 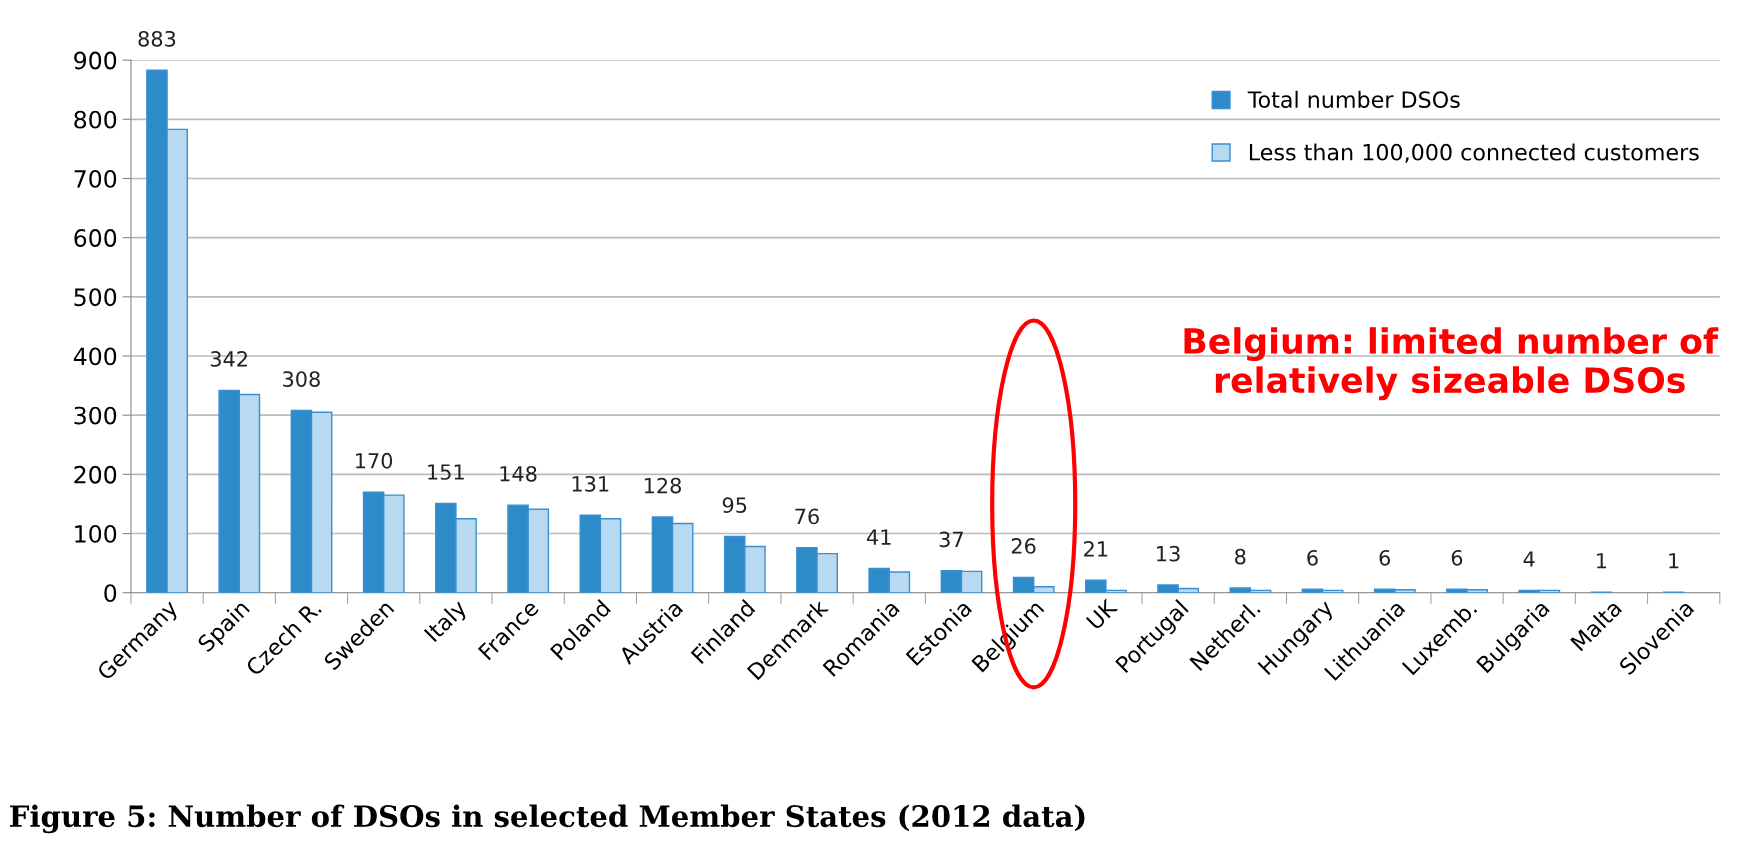 I want to click on data-label: 342, so click(x=228, y=359).